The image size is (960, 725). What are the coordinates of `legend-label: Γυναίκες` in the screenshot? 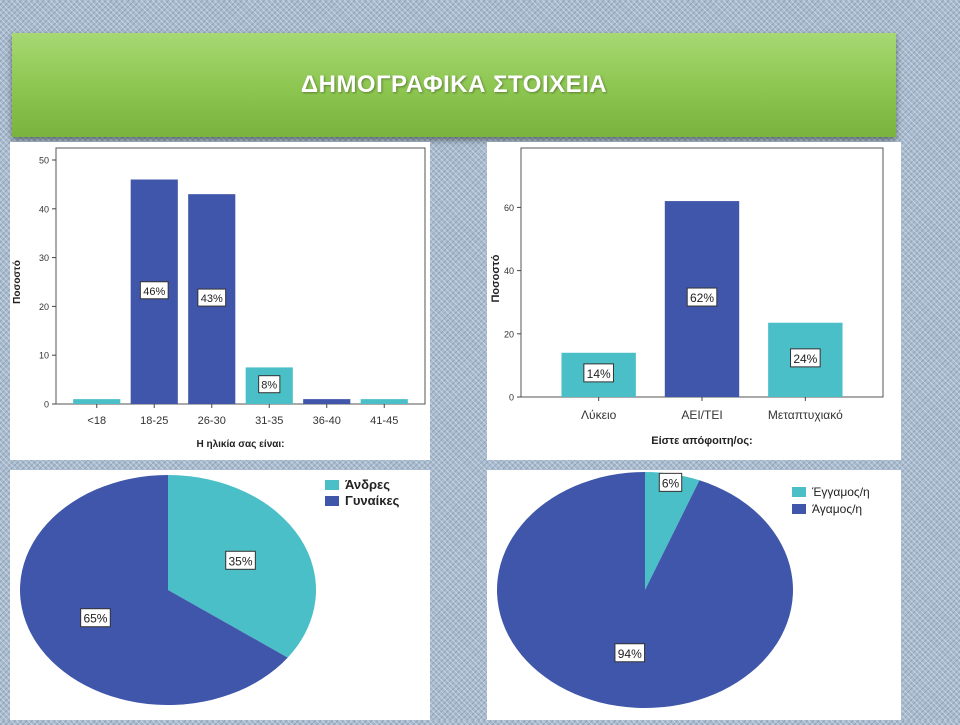 It's located at (372, 500).